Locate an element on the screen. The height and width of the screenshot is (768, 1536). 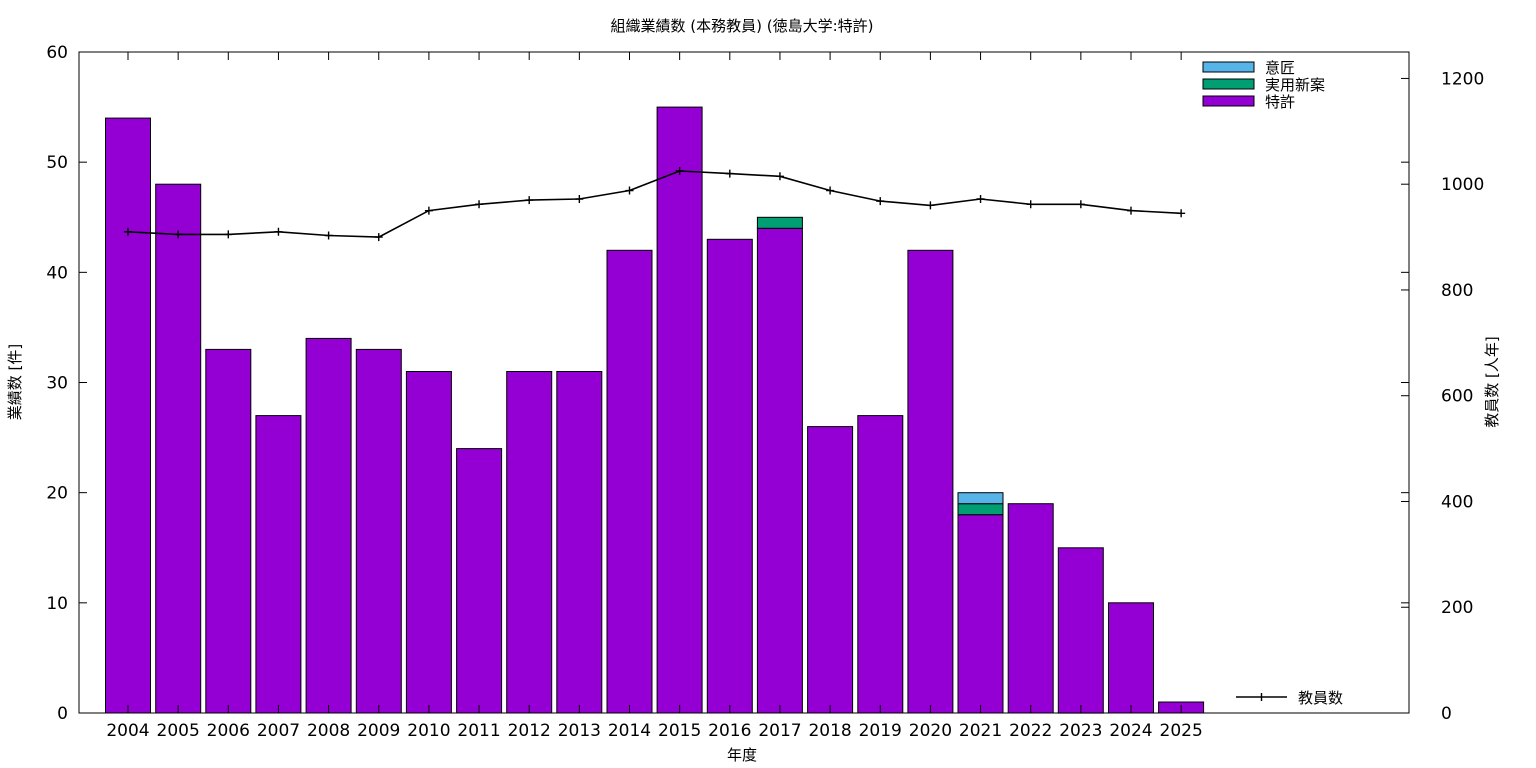
y-axis-right: 0 200 400 600 800 1000 1200 is located at coordinates (1442, 396).